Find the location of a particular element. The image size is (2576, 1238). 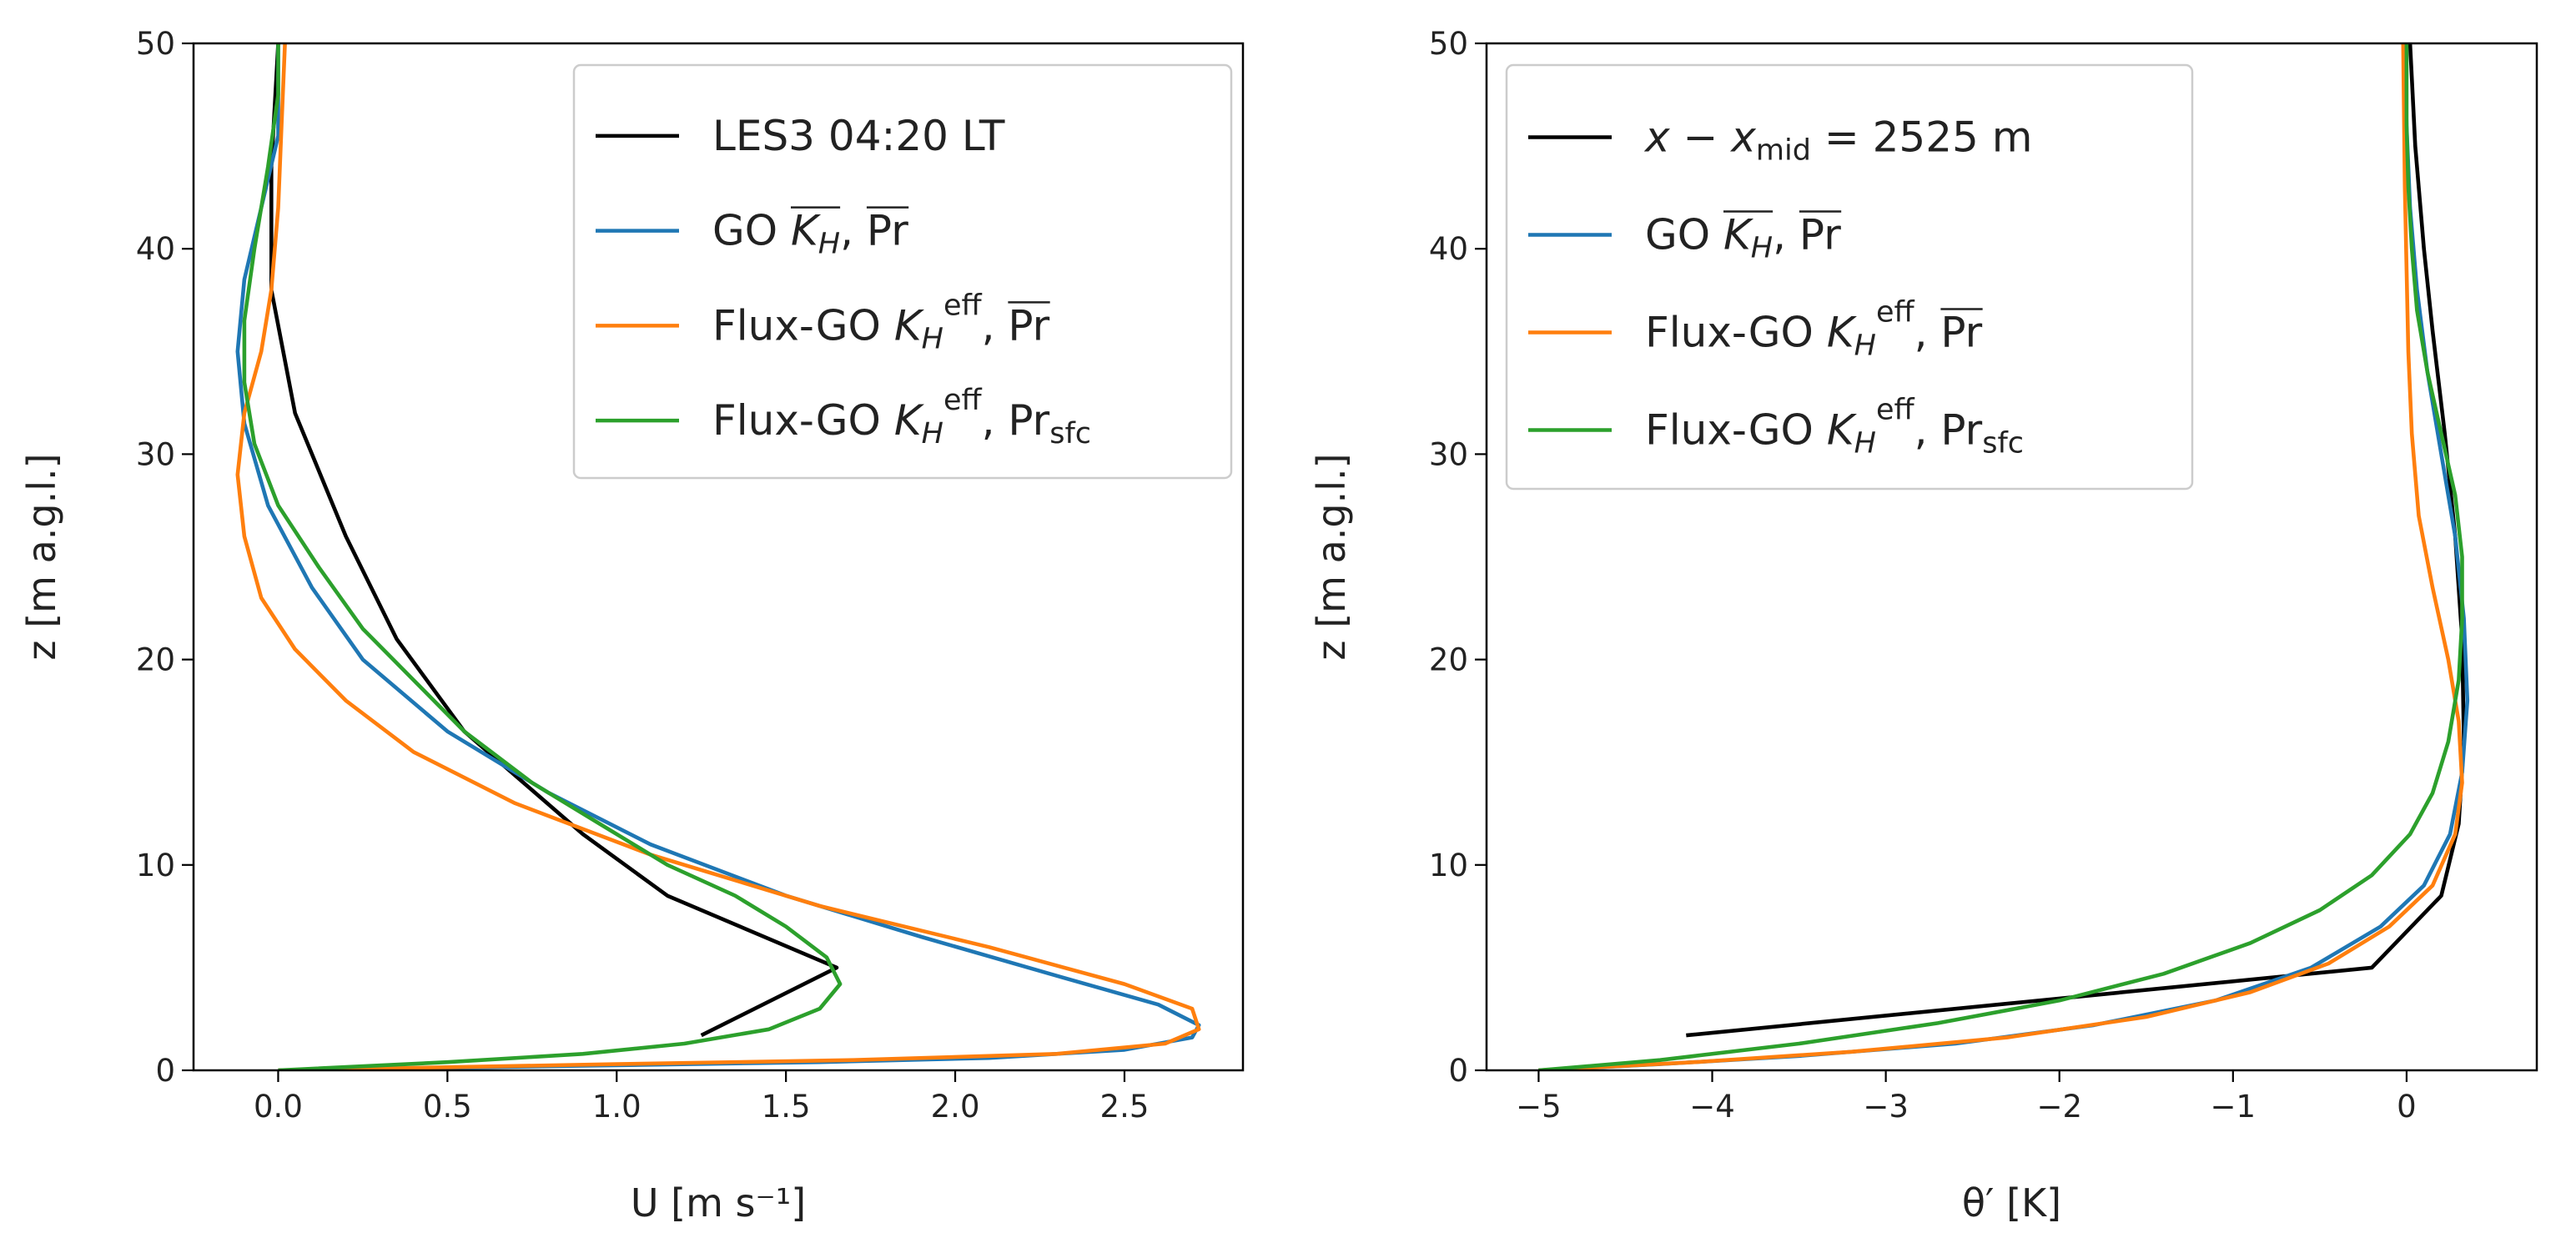

x-tick-label: 2.0 is located at coordinates (955, 1107).